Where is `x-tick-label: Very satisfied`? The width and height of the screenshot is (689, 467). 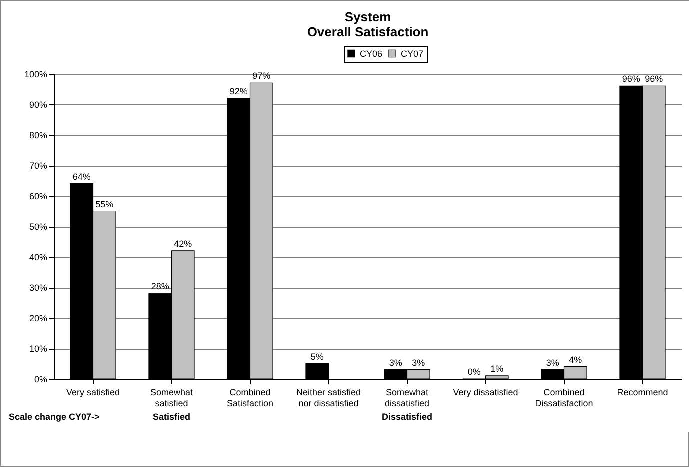
x-tick-label: Very satisfied is located at coordinates (93, 393).